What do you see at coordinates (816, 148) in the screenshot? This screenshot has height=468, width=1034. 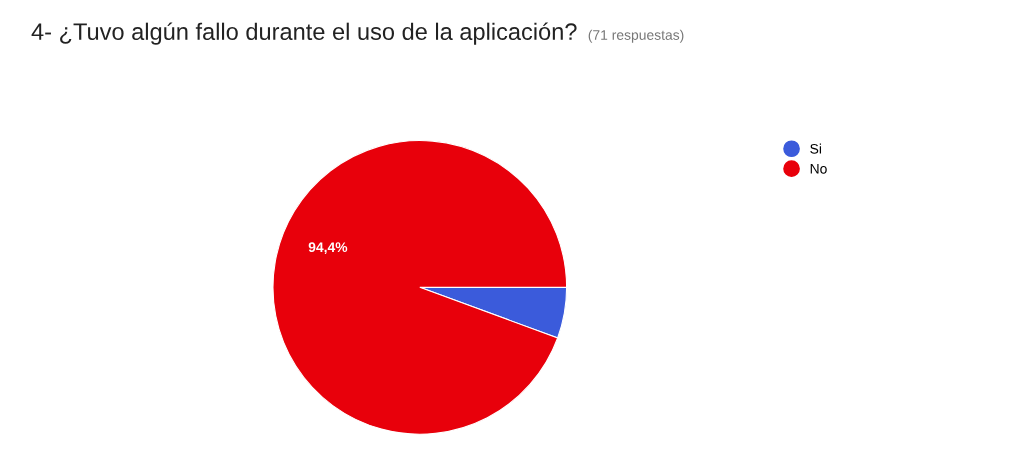 I see `legend-label: Si` at bounding box center [816, 148].